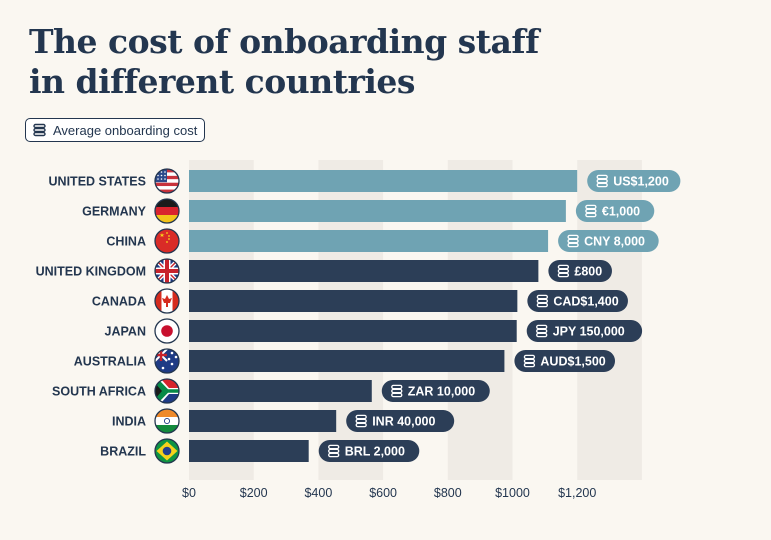  I want to click on category-label: CANADA, so click(119, 302).